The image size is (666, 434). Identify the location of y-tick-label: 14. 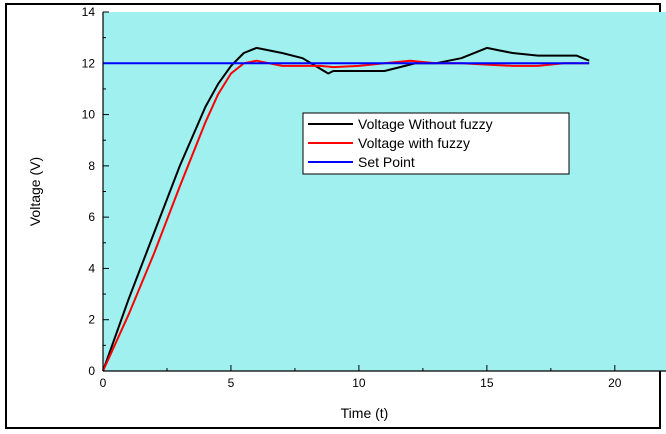
(89, 12).